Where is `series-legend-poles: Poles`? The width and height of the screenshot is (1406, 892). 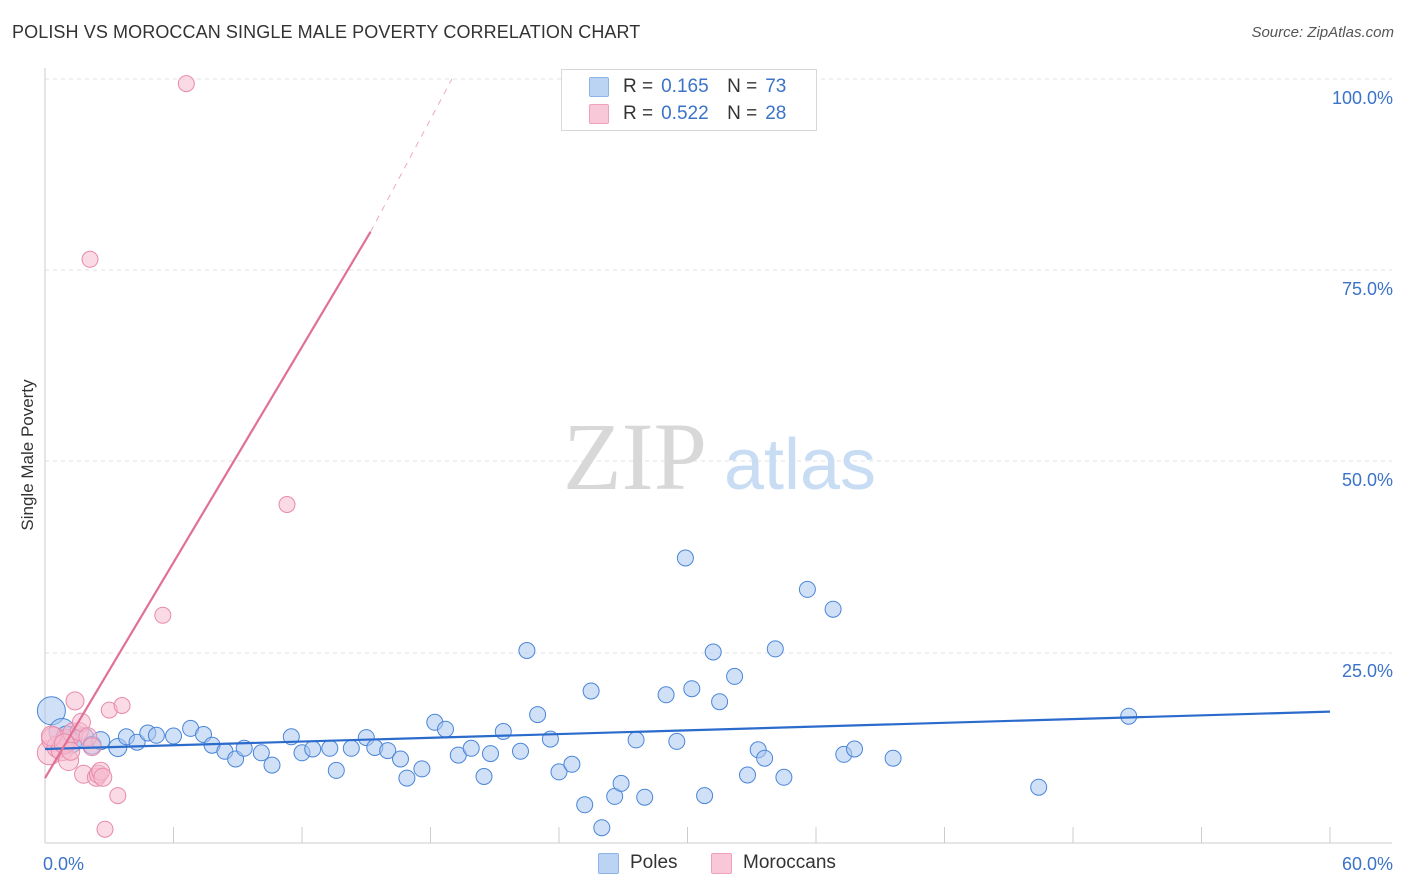 series-legend-poles: Poles is located at coordinates (638, 863).